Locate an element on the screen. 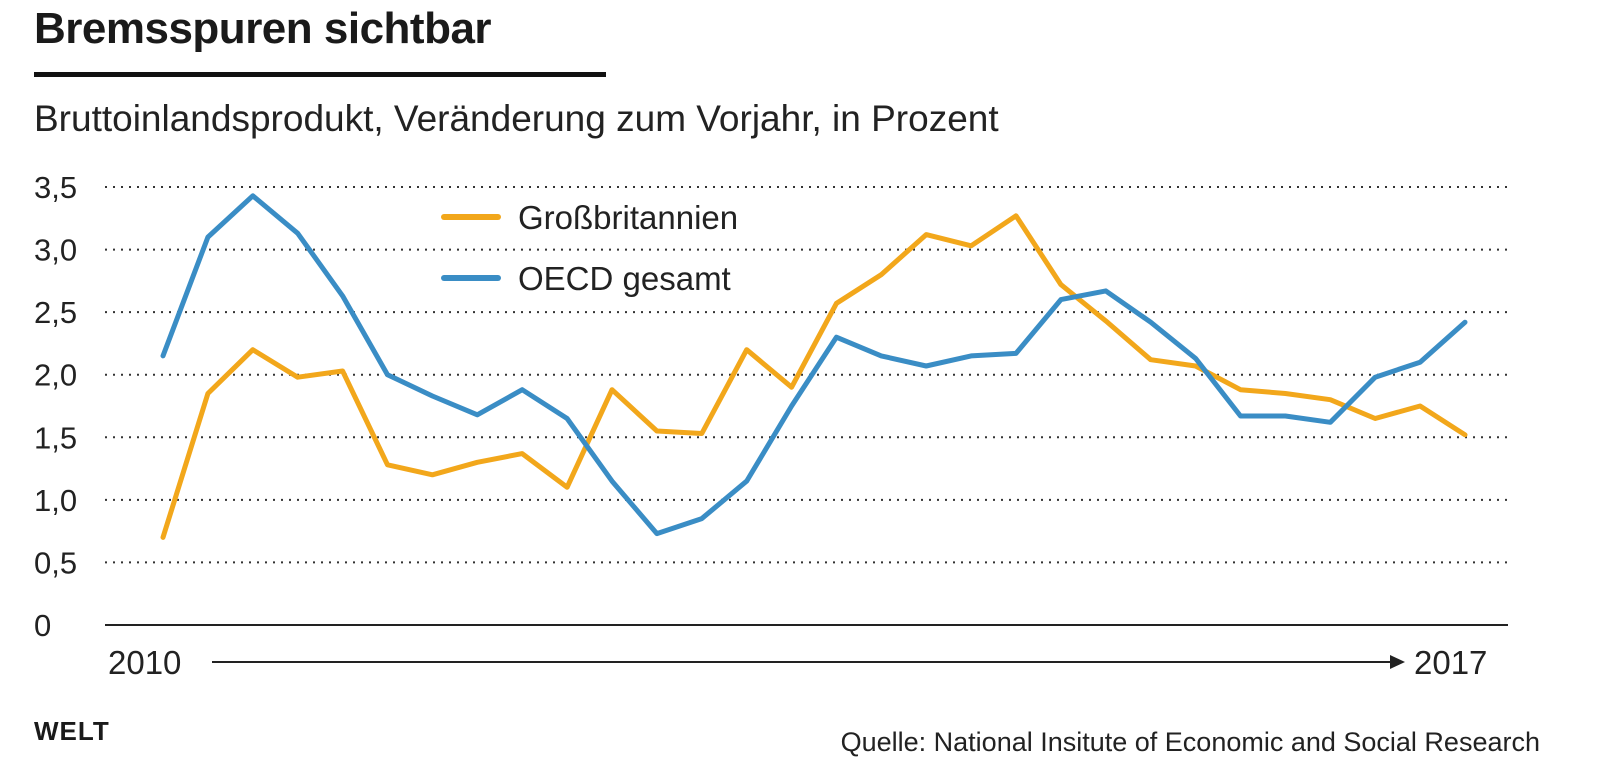 This screenshot has height=765, width=1600. y-tick-label: 2,5 is located at coordinates (55, 312).